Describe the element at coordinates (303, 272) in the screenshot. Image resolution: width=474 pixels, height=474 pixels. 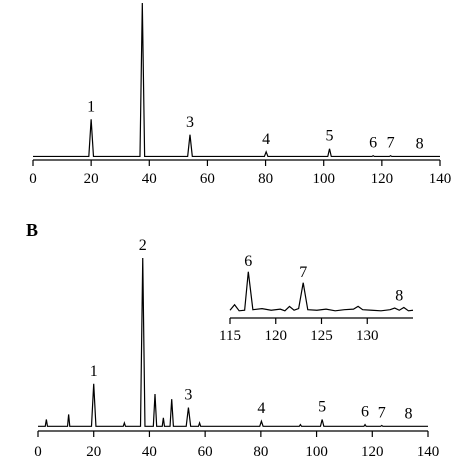
I see `inset-peak-label: 7` at that location.